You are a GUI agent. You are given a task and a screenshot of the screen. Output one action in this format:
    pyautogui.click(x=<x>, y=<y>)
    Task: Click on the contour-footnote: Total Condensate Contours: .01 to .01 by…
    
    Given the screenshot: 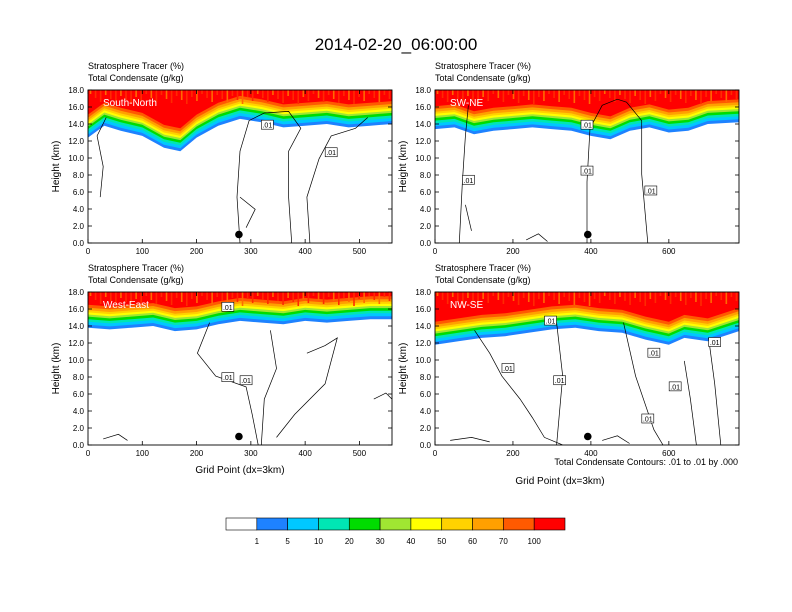 What is the action you would take?
    pyautogui.click(x=646, y=462)
    